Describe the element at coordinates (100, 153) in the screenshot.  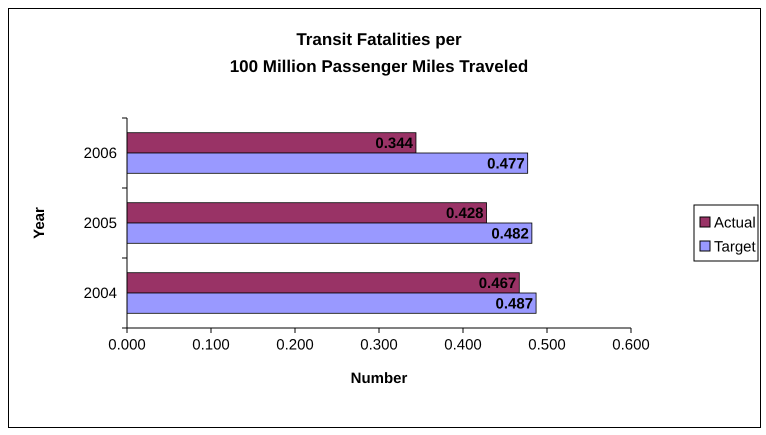
I see `y-tick-label: 2006` at that location.